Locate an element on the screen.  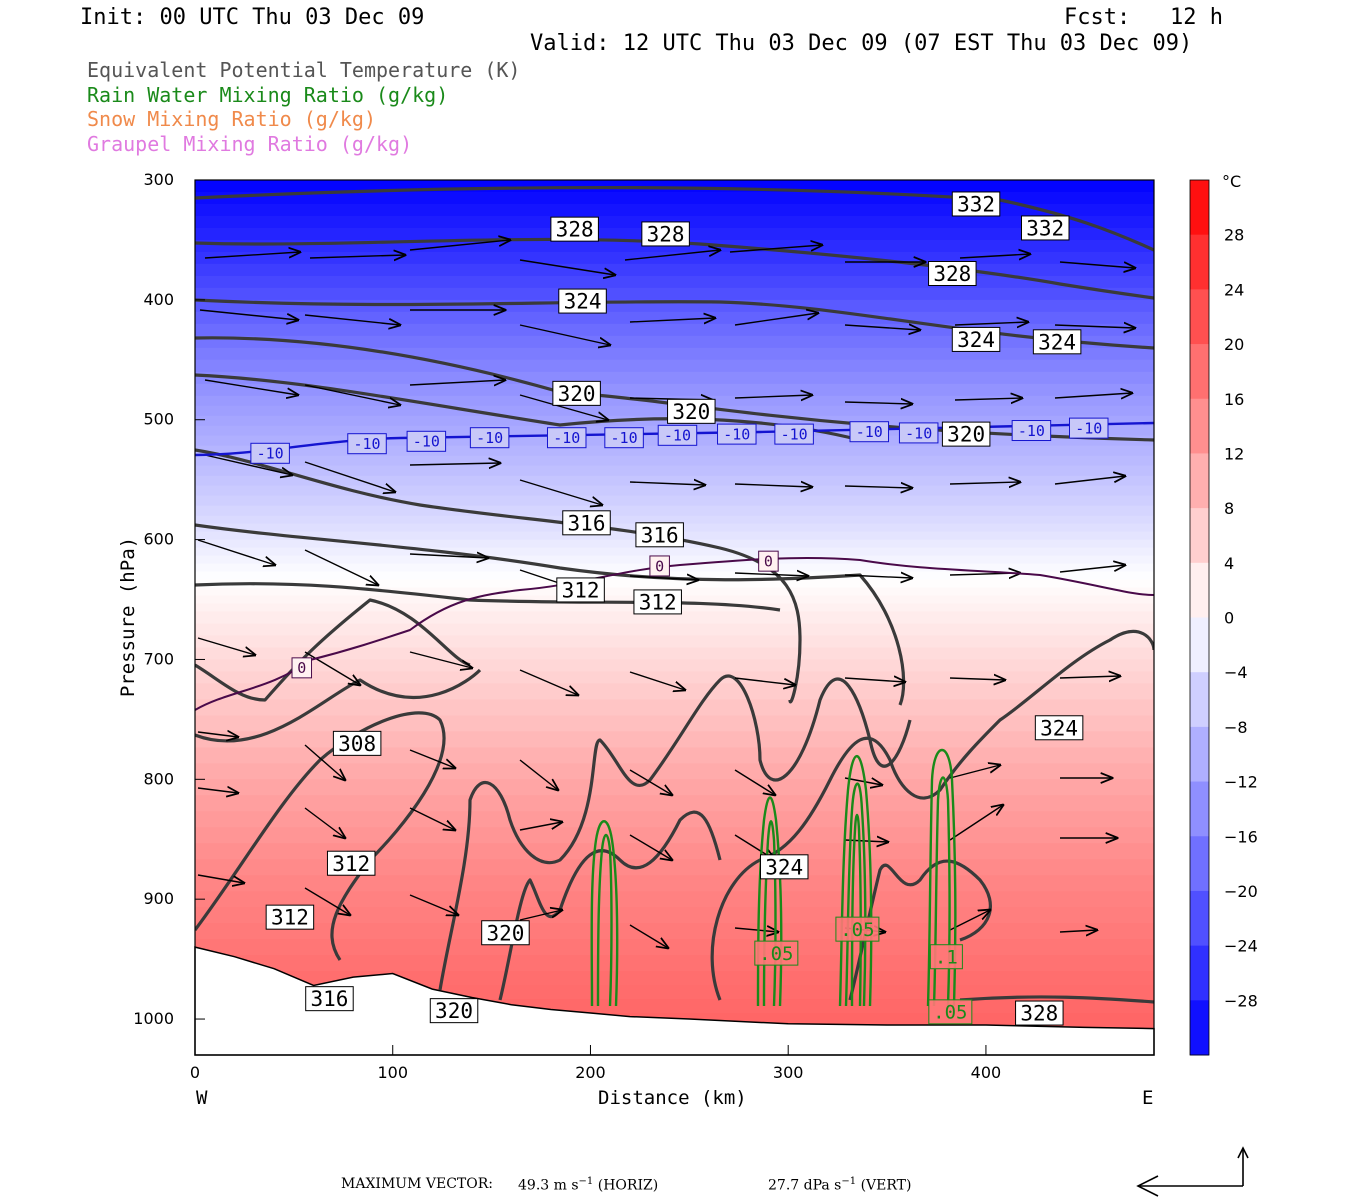
y-tick-label: 300 is located at coordinates (158, 179).